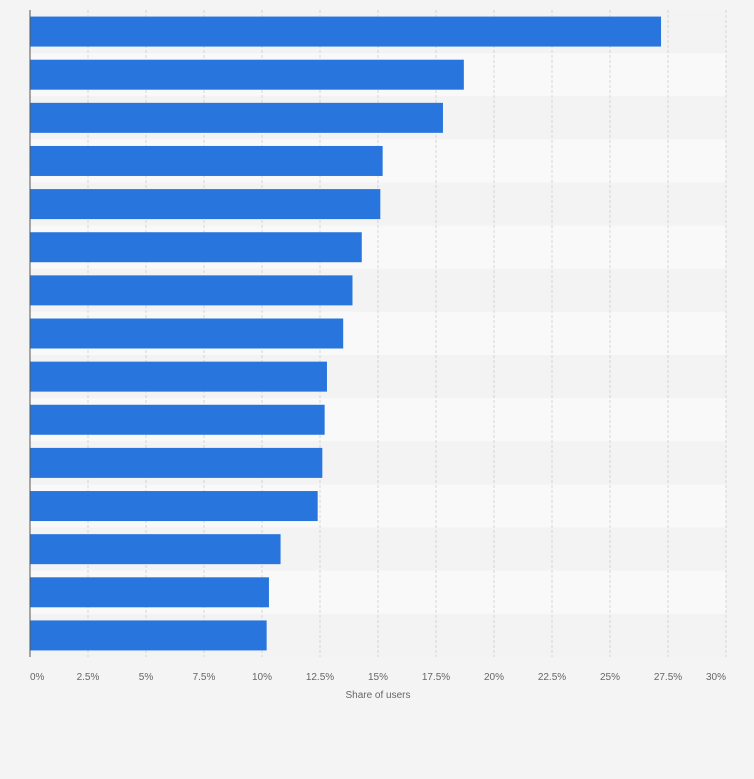 This screenshot has width=754, height=779. Describe the element at coordinates (204, 677) in the screenshot. I see `x-tick-label: 7.5%` at that location.